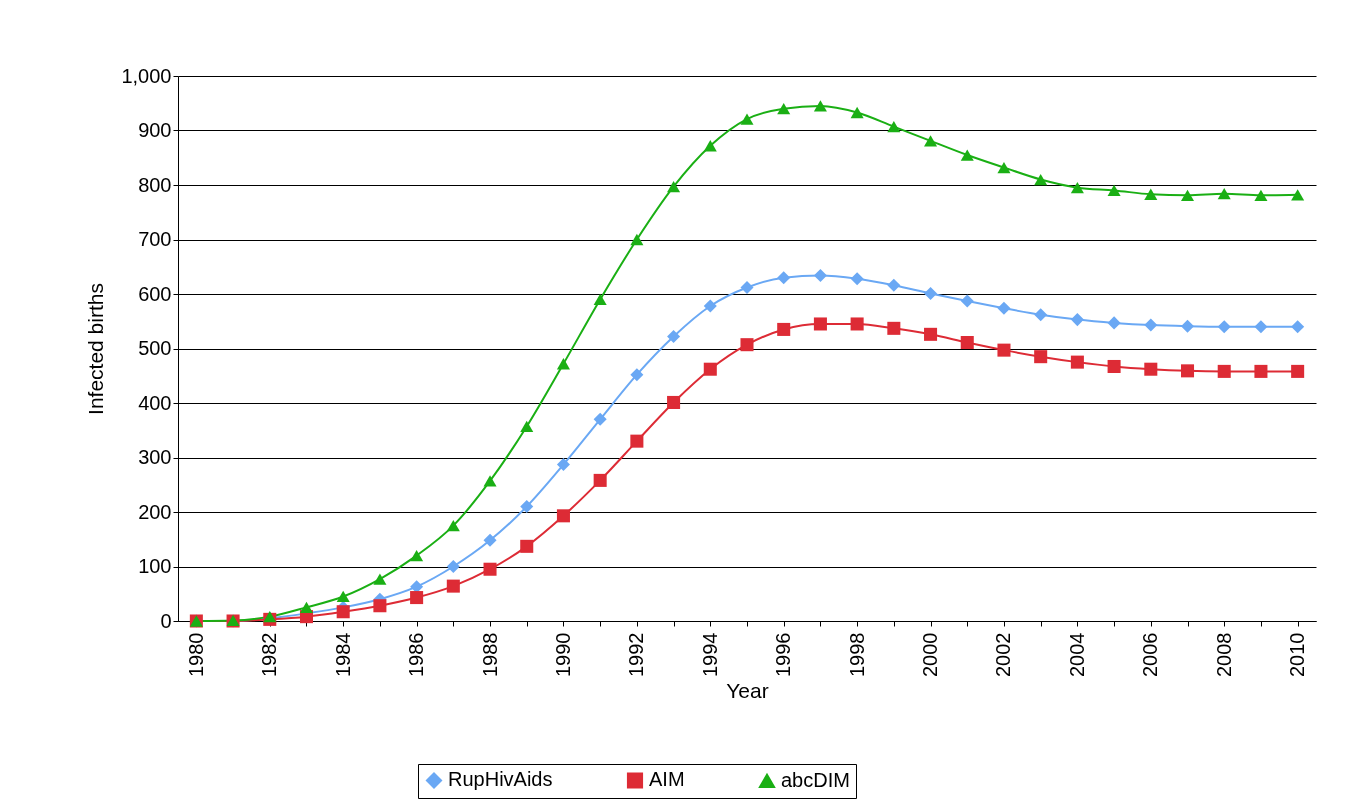 This screenshot has width=1348, height=812. I want to click on x-tick-label: 1982, so click(269, 654).